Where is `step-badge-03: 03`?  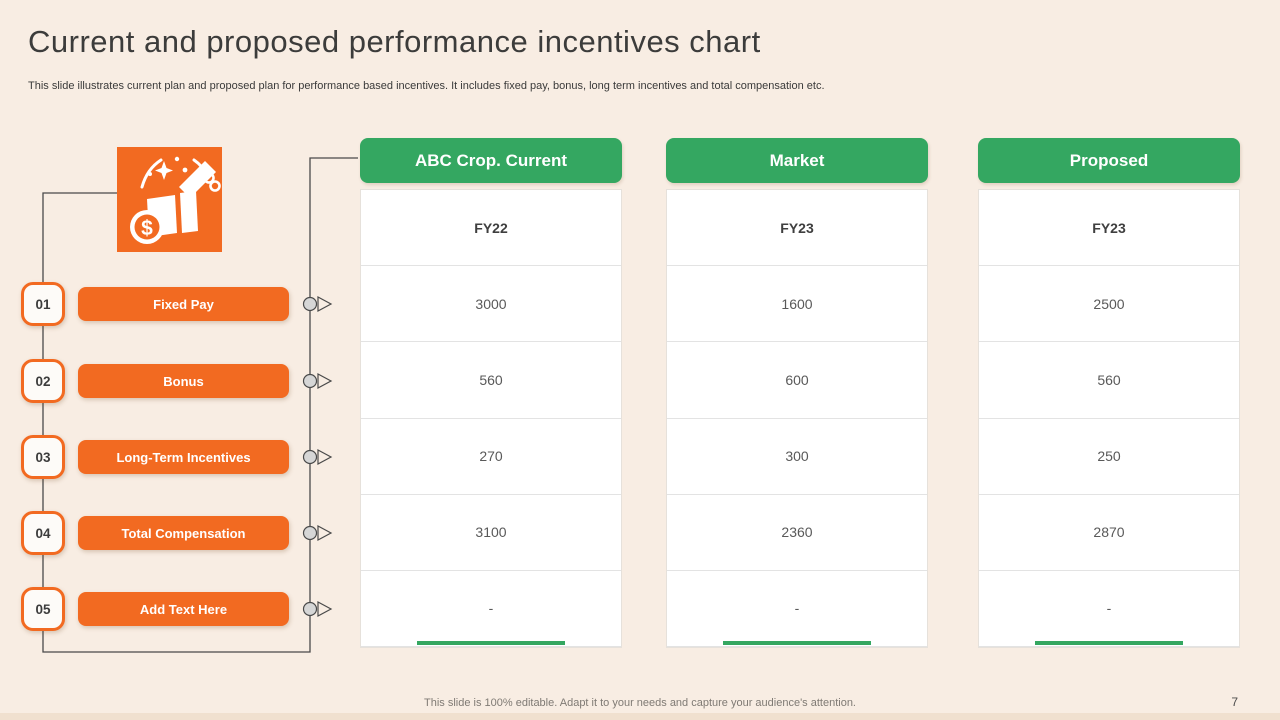 step-badge-03: 03 is located at coordinates (43, 457).